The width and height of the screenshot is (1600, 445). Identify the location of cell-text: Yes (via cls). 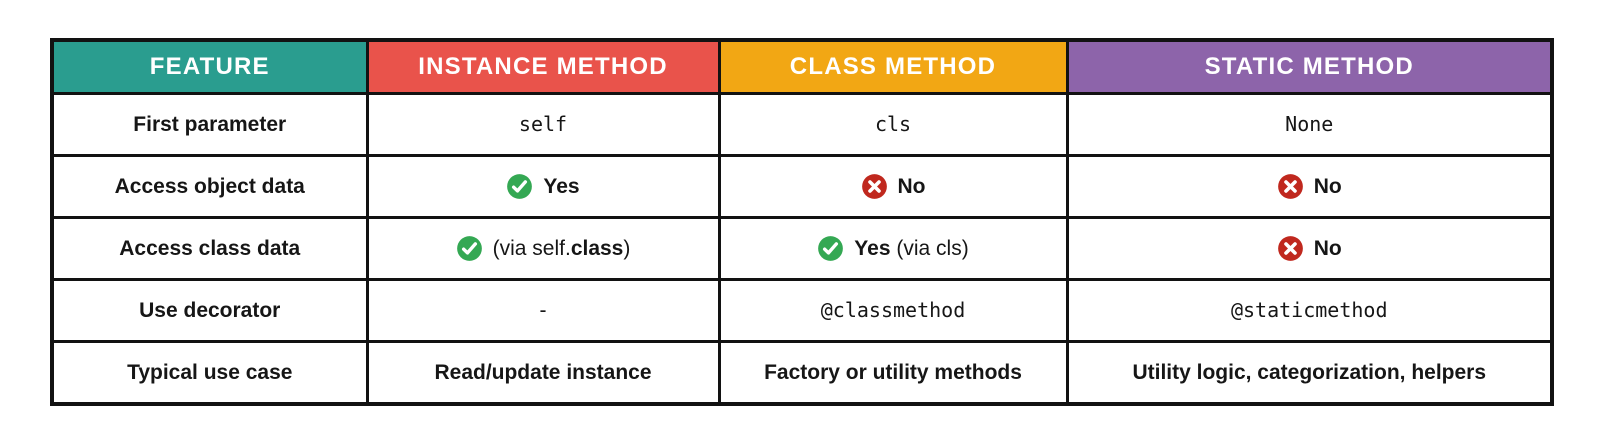
(911, 248).